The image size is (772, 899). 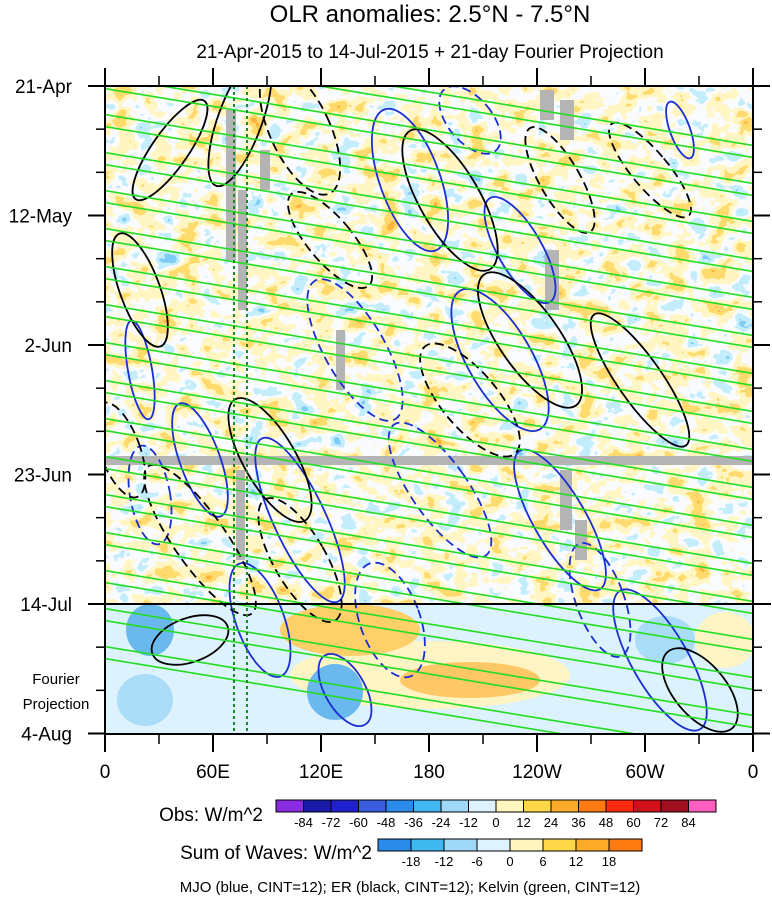 I want to click on y-tick-label: 14-Jul, so click(x=46, y=605).